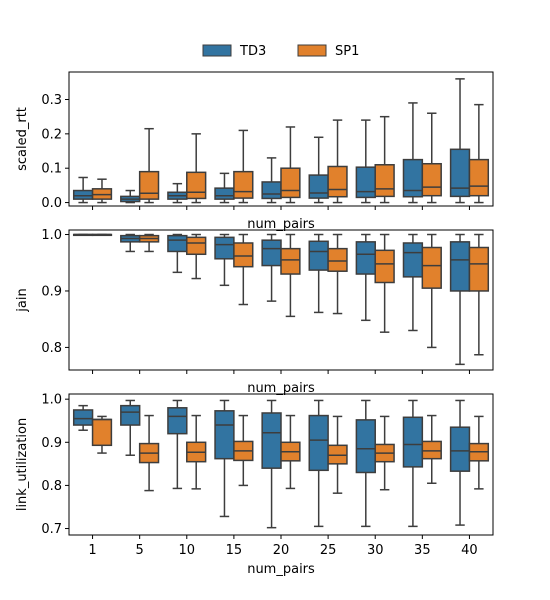 The width and height of the screenshot is (550, 600). I want to click on x-tick-label: 5, so click(140, 550).